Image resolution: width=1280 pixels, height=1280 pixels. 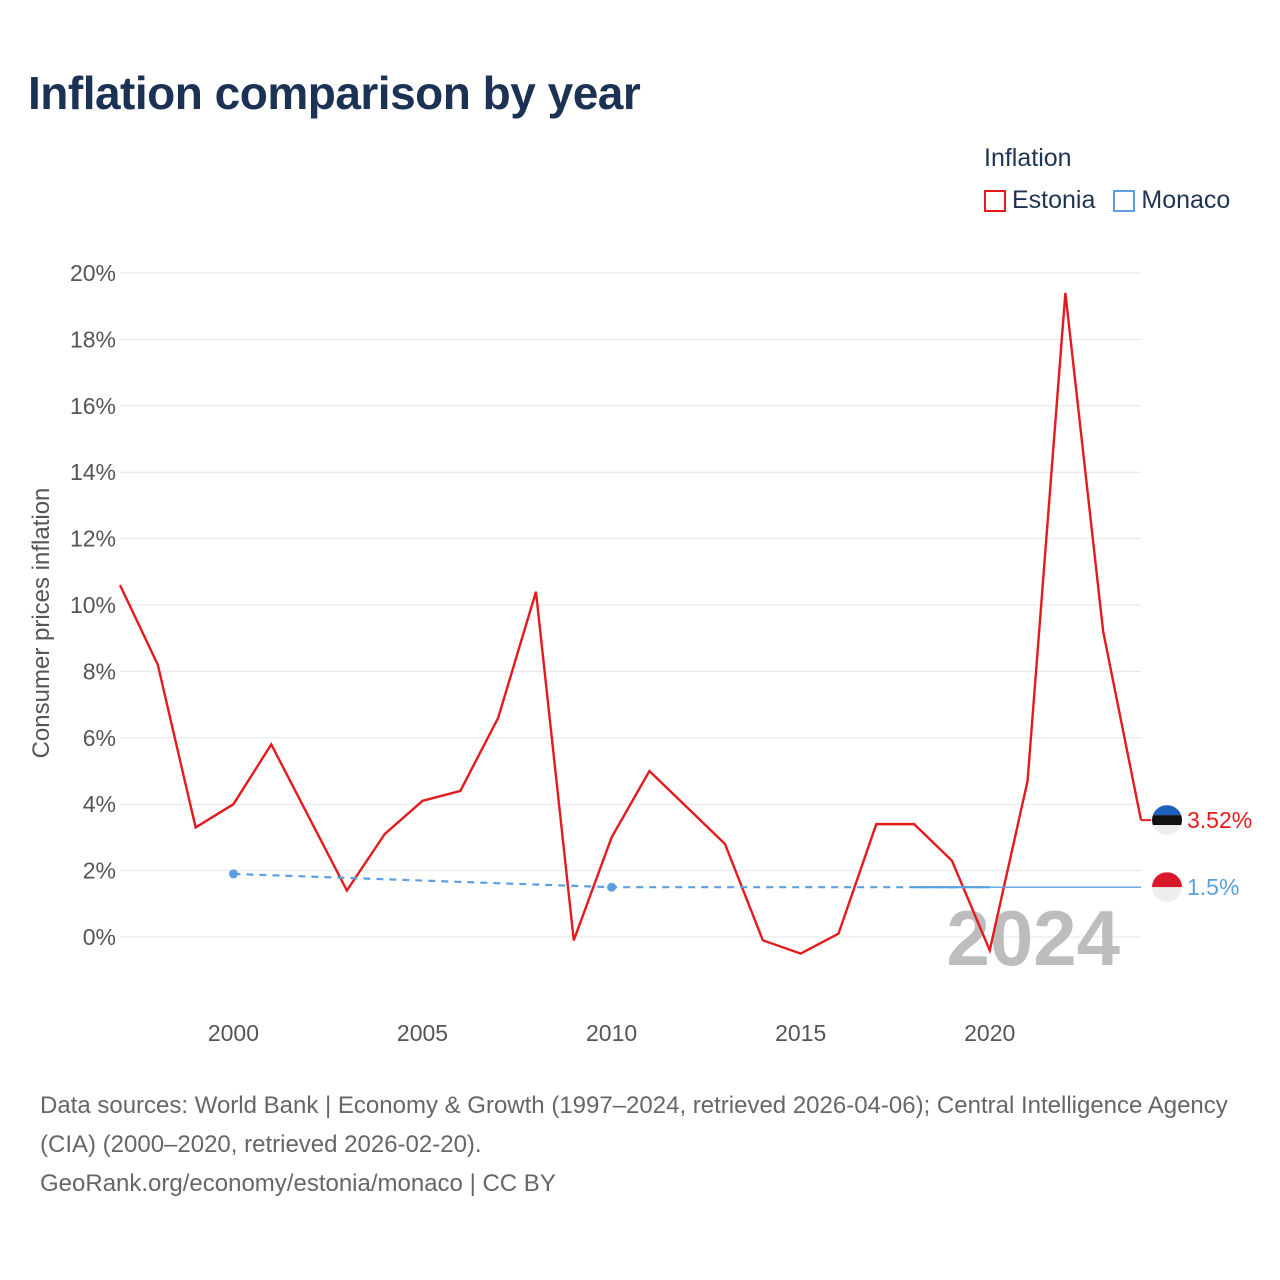 I want to click on legend-label-estonia: Estonia, so click(x=1054, y=200).